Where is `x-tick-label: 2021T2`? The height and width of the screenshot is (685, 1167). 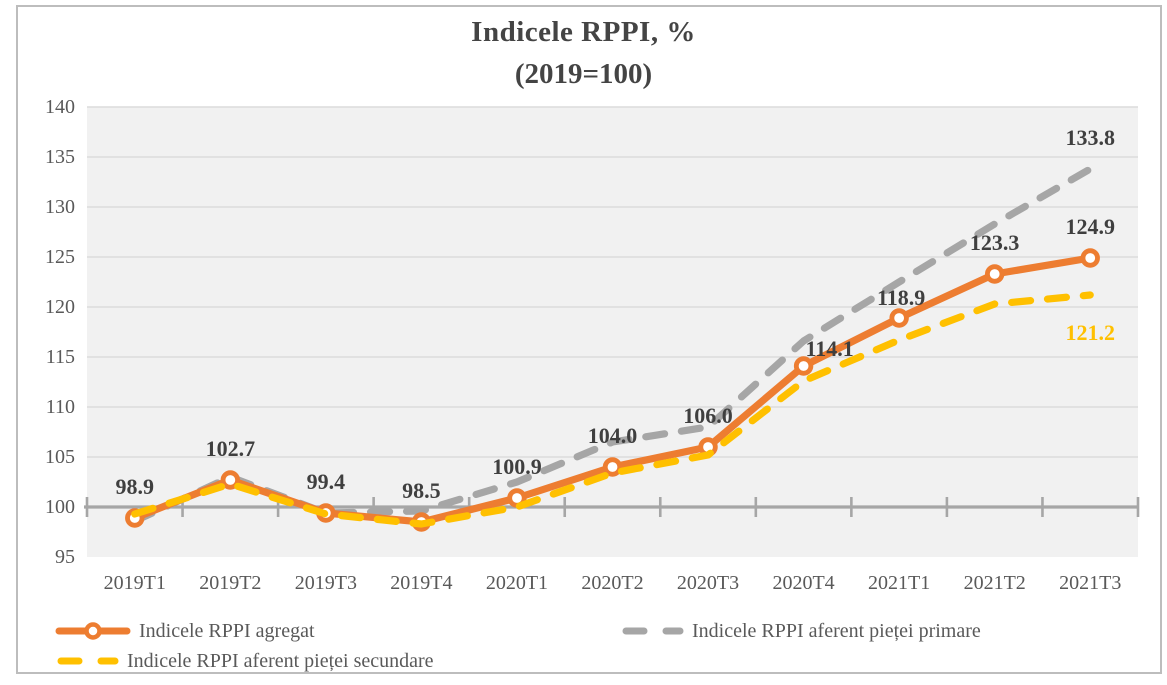 x-tick-label: 2021T2 is located at coordinates (994, 583).